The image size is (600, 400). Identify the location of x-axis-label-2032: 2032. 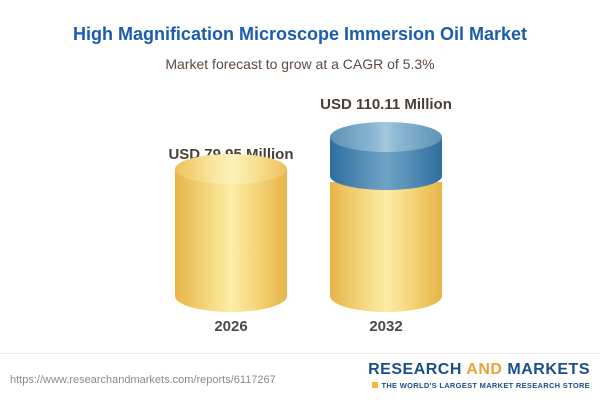
(386, 326).